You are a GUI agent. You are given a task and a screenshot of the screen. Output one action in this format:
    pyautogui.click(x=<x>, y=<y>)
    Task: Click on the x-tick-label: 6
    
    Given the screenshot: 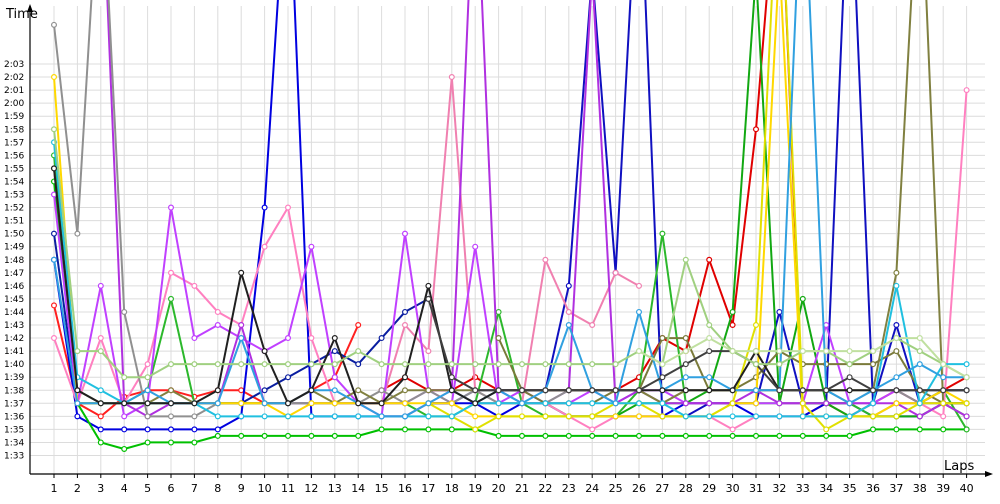 What is the action you would take?
    pyautogui.click(x=171, y=488)
    